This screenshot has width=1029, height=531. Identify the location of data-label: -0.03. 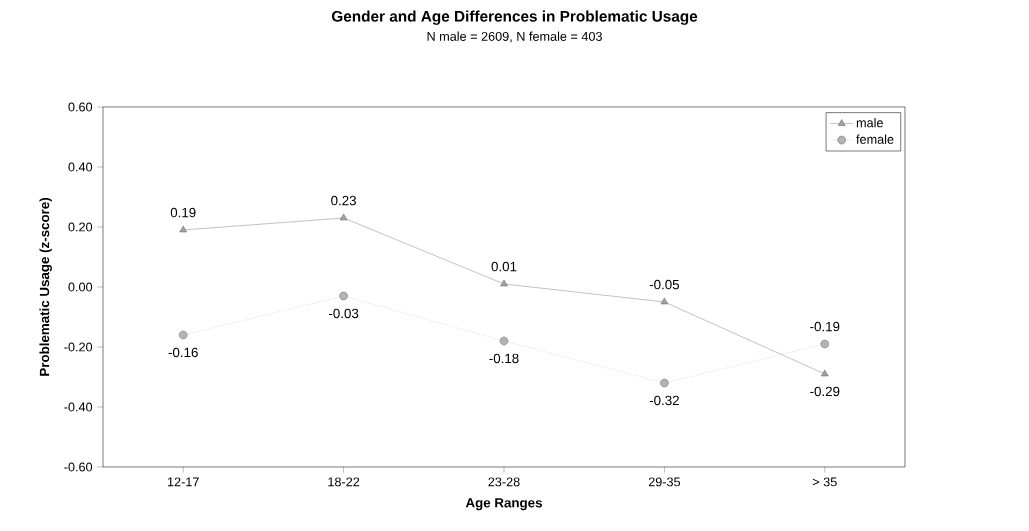
(343, 313).